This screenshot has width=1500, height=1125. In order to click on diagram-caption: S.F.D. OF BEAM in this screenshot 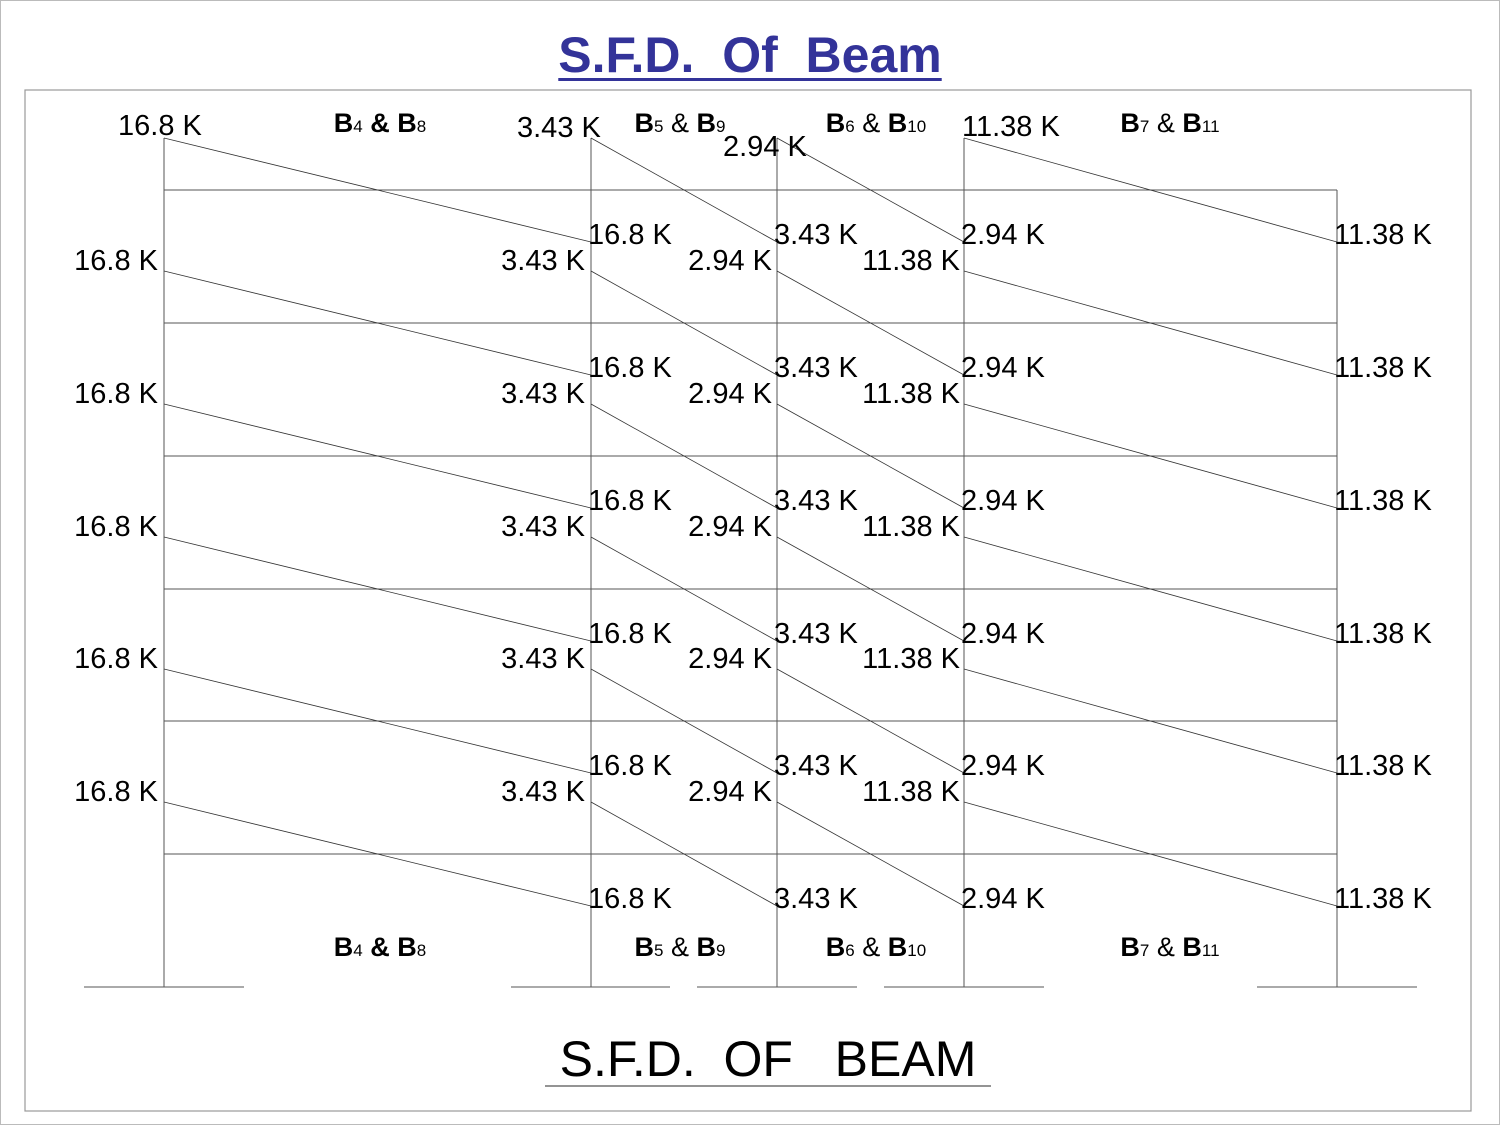, I will do `click(768, 1059)`.